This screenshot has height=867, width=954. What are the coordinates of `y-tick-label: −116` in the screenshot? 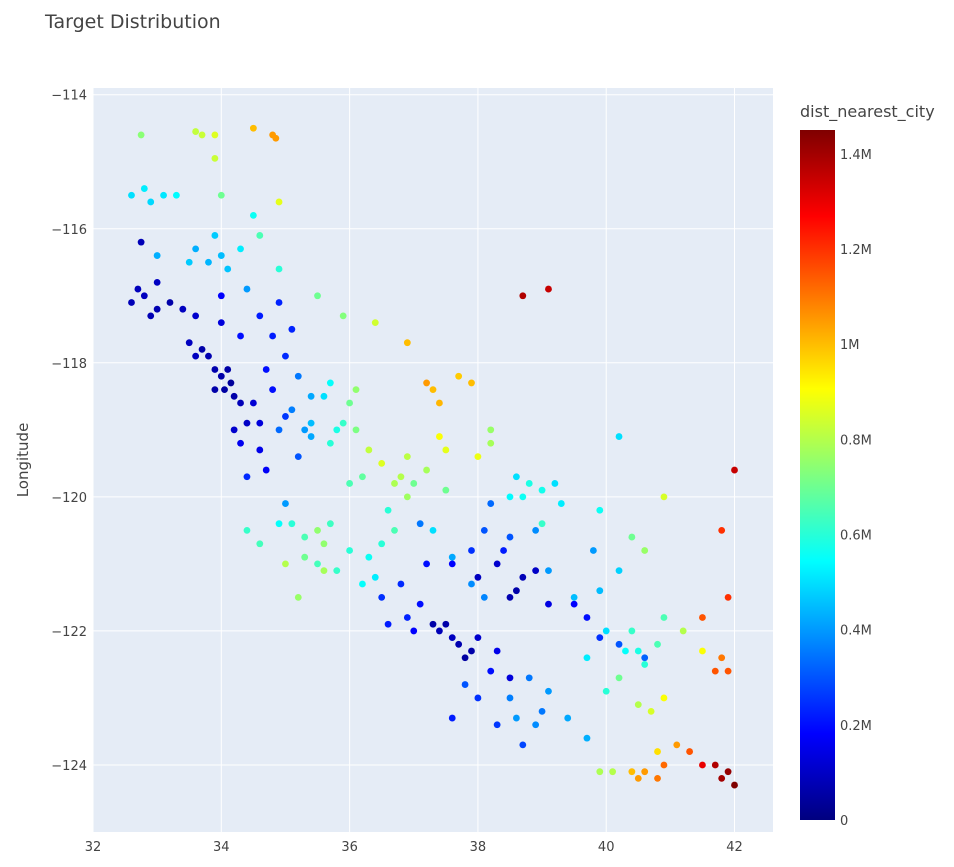 It's located at (69, 230).